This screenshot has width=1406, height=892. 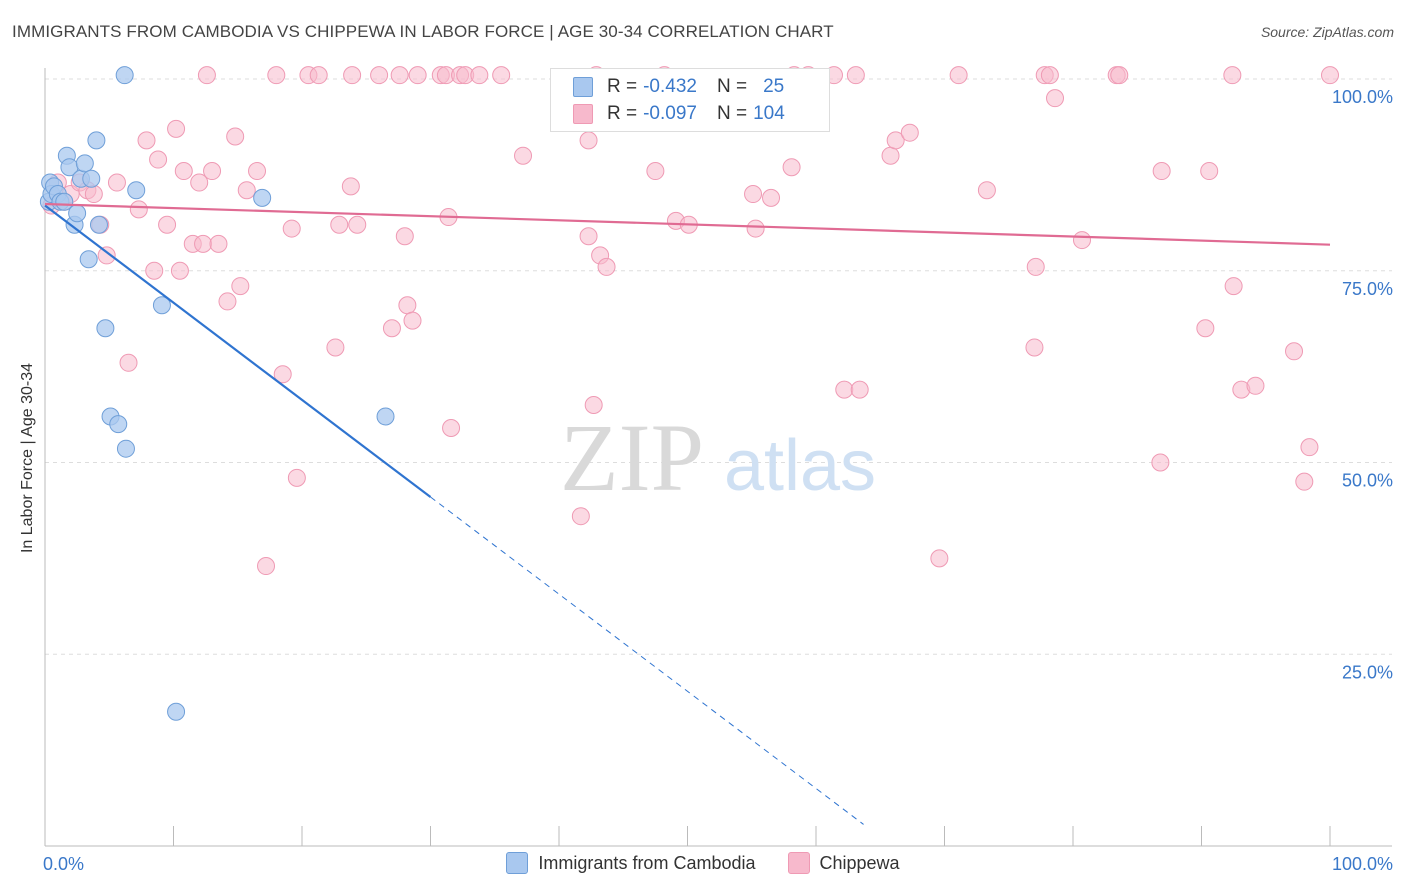 What do you see at coordinates (647, 660) in the screenshot?
I see `cambodia-trend-extension` at bounding box center [647, 660].